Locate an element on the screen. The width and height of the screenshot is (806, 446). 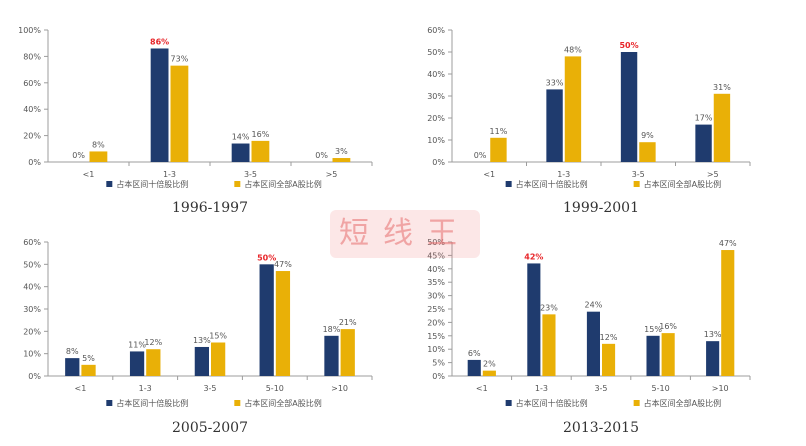
chart-title: 2013-2015 is located at coordinates (601, 428).